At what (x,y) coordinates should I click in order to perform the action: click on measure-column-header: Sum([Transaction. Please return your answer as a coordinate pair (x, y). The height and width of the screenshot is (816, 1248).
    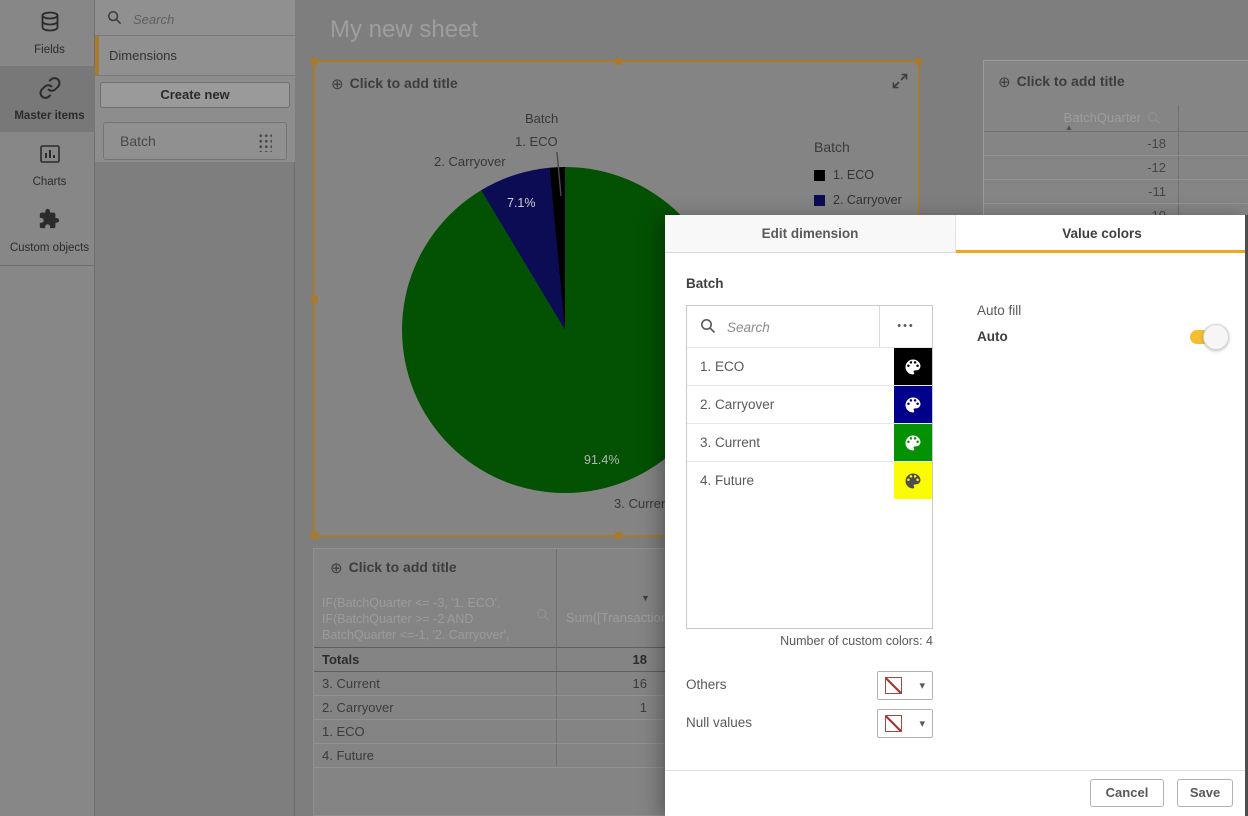
    Looking at the image, I should click on (617, 617).